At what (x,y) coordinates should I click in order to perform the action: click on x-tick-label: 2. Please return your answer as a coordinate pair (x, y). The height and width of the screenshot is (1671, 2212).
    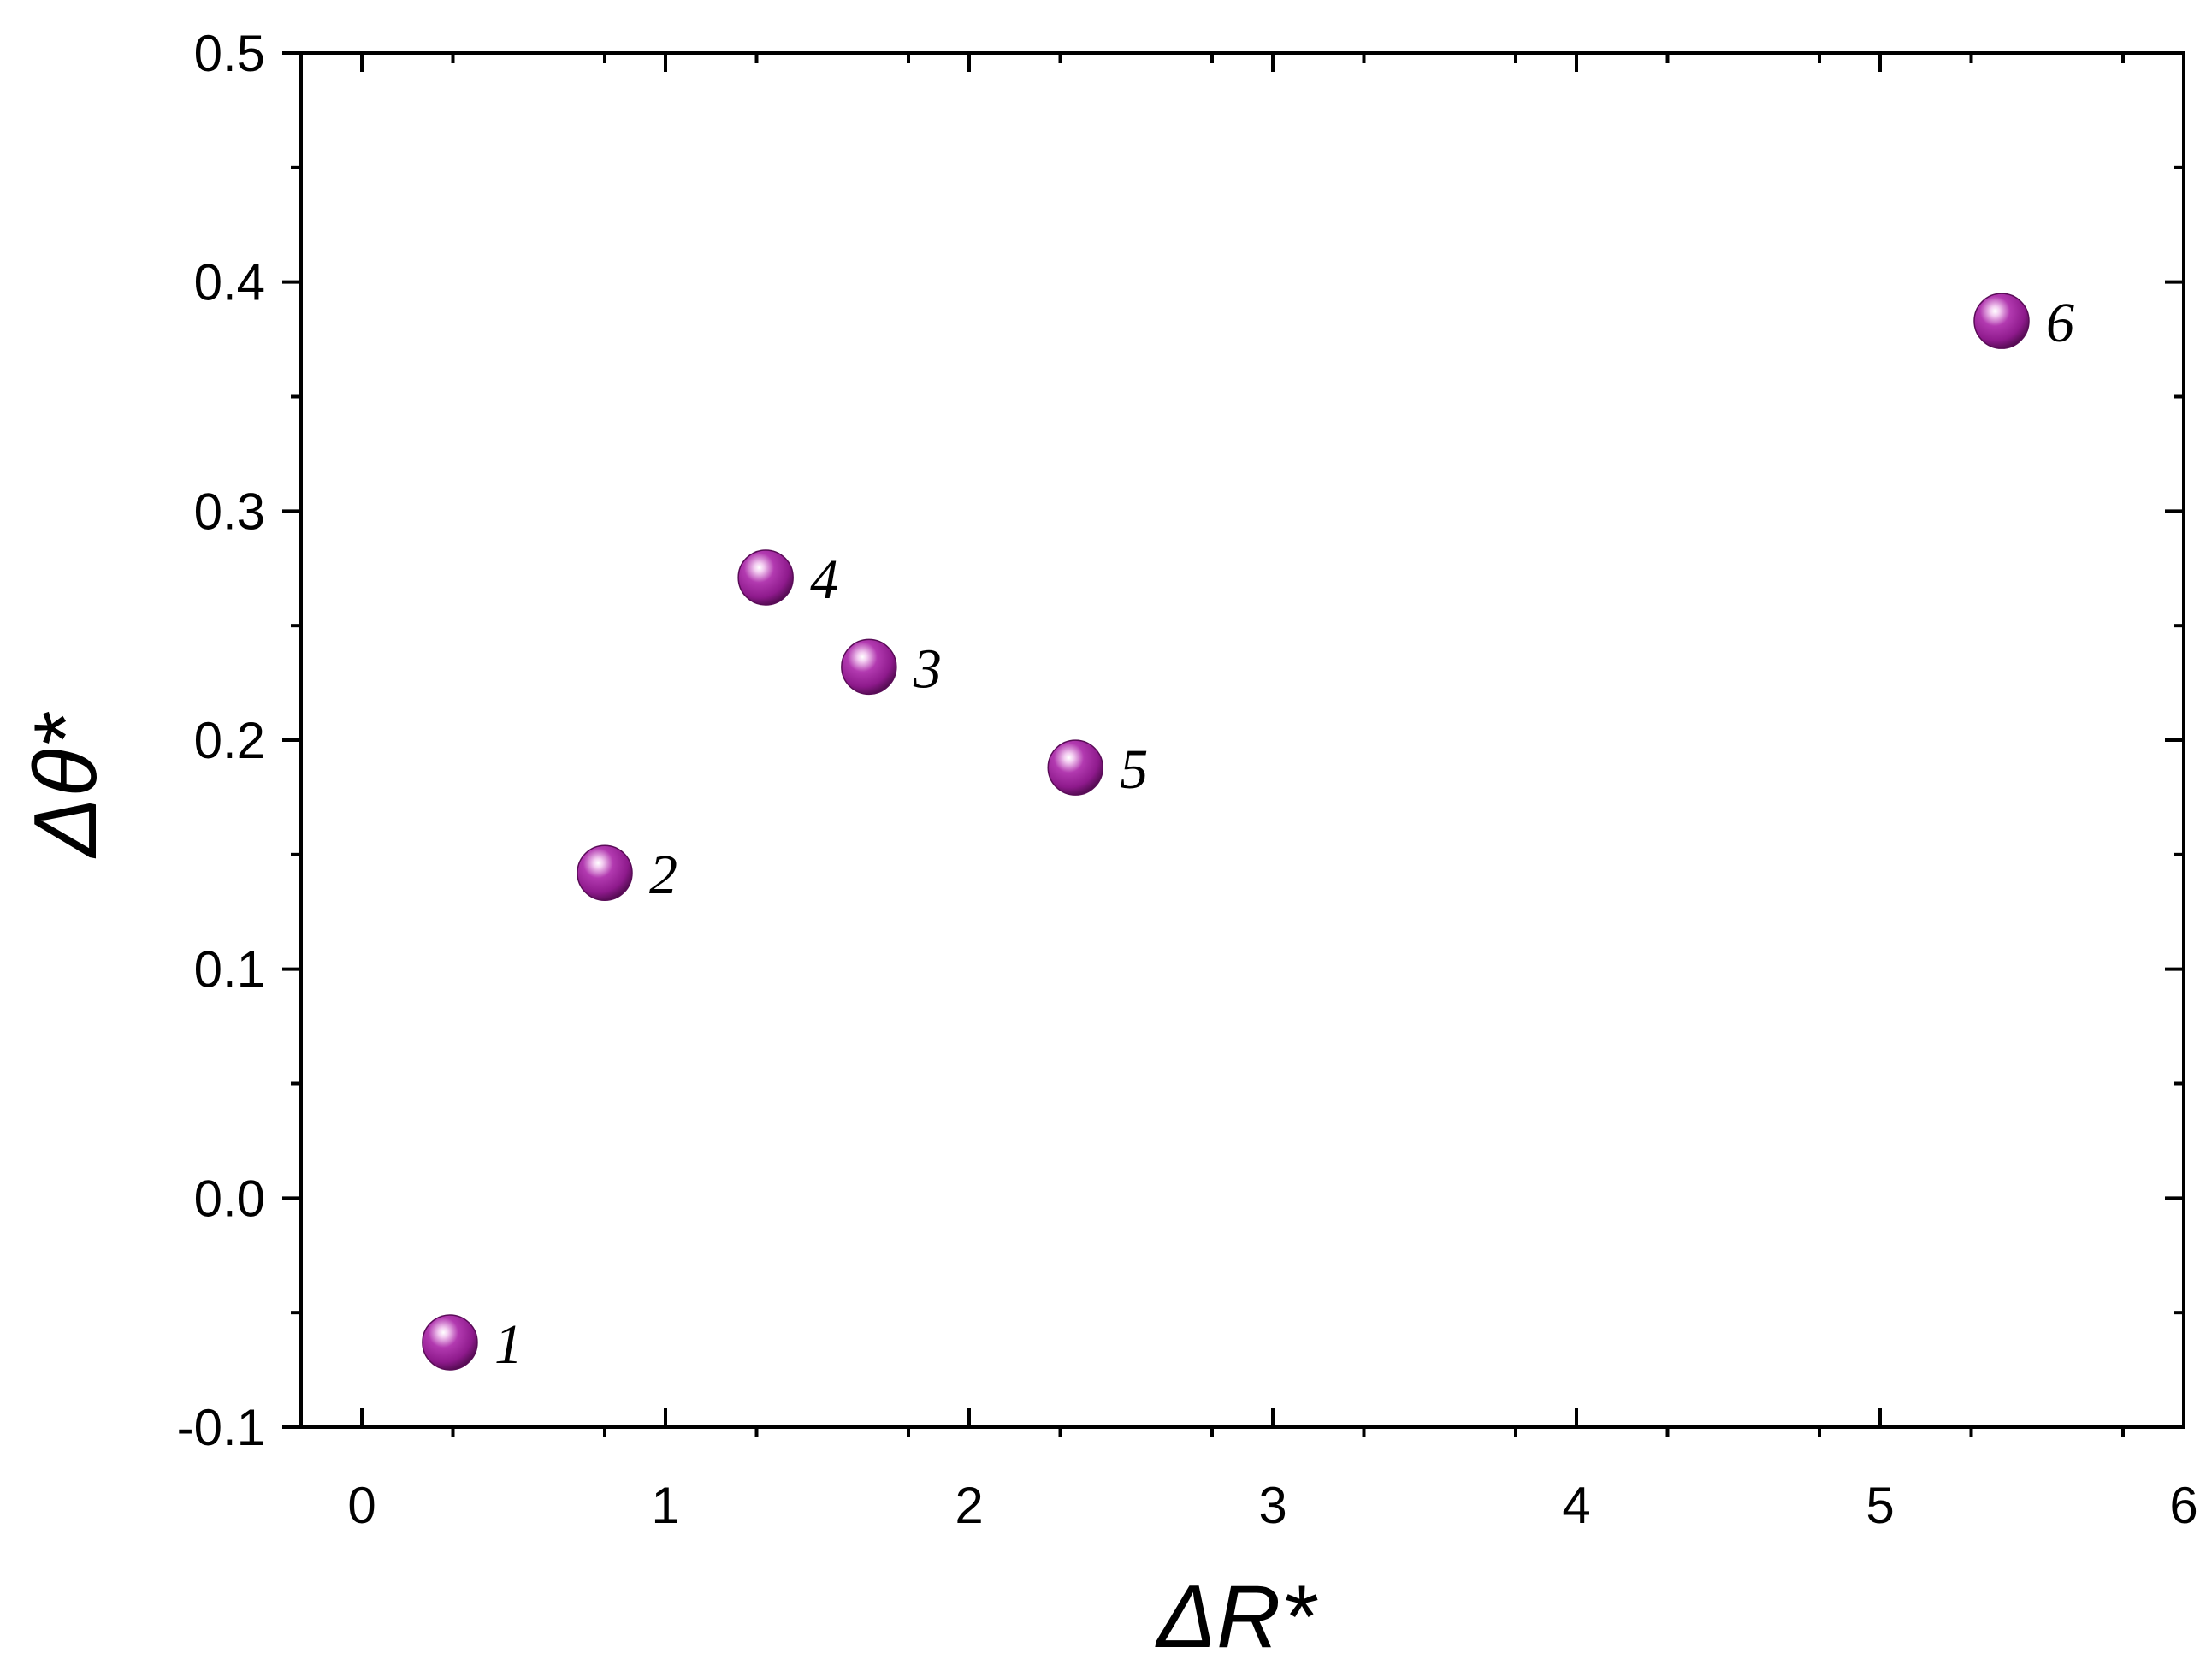
    Looking at the image, I should click on (969, 1506).